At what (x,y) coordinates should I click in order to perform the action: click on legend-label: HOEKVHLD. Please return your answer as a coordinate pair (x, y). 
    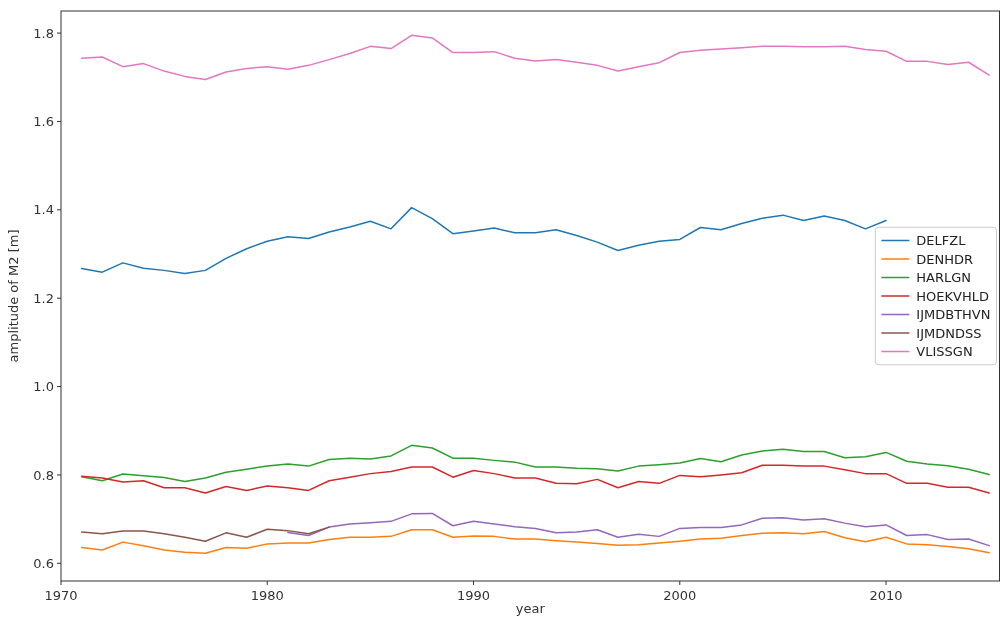
    Looking at the image, I should click on (953, 296).